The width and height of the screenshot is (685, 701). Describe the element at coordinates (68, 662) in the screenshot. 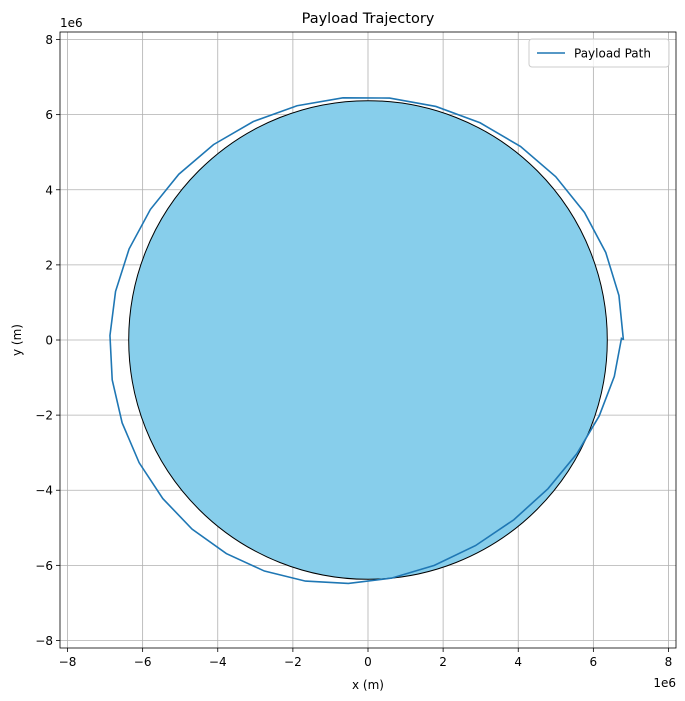

I see `x-tick-label-0: −8` at that location.